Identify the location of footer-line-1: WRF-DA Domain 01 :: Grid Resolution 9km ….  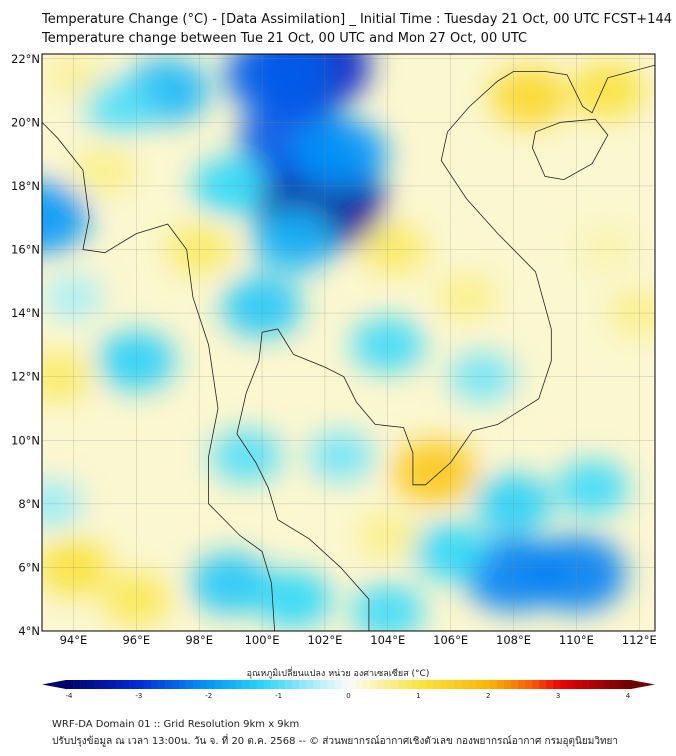
(176, 724).